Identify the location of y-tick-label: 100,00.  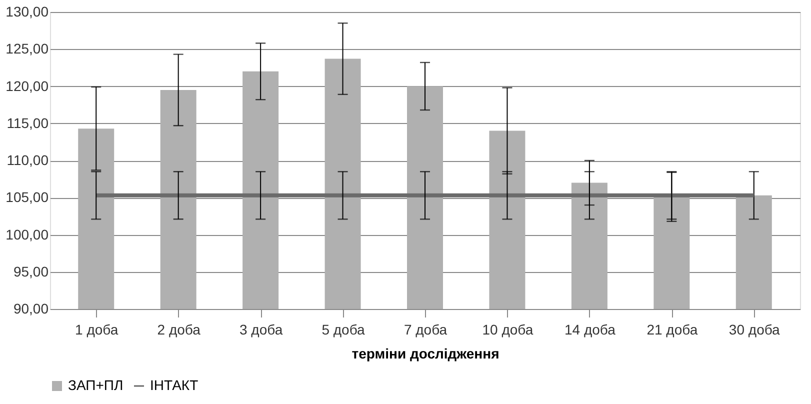
(27, 234).